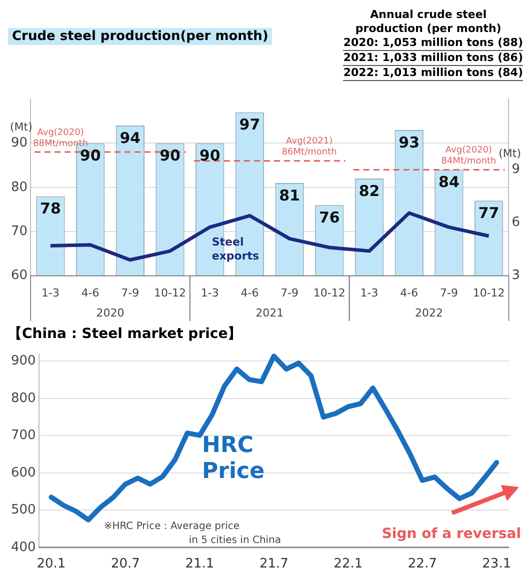  What do you see at coordinates (19, 143) in the screenshot?
I see `y-tick-label: 90` at bounding box center [19, 143].